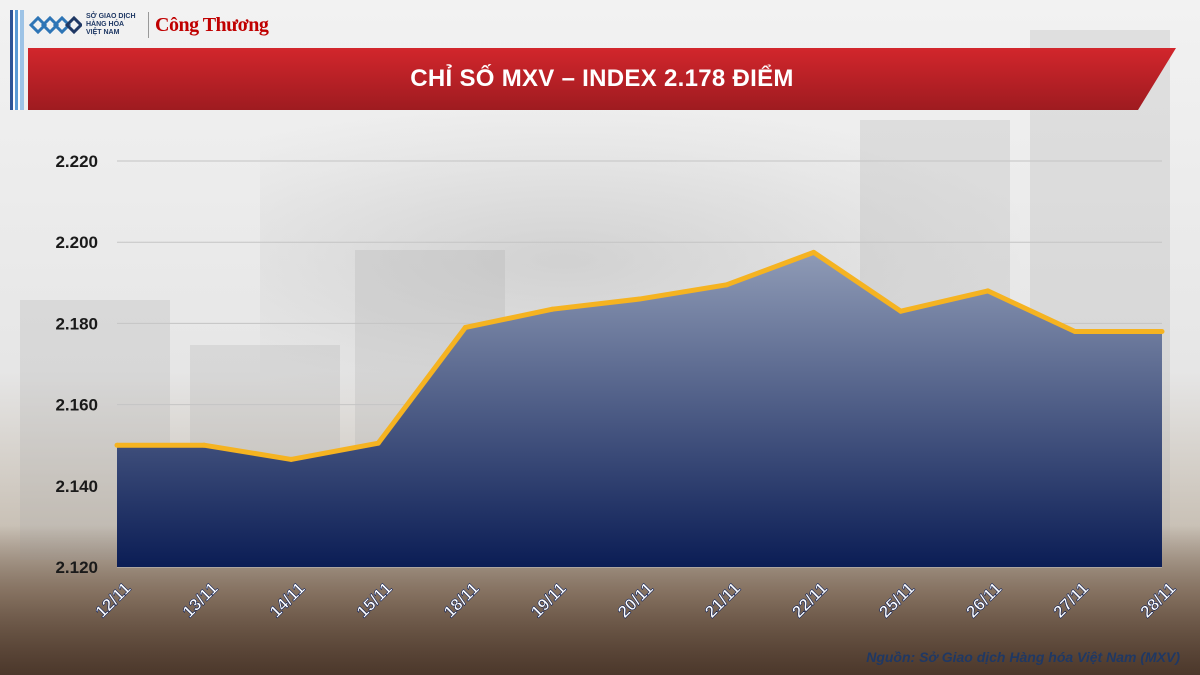 The width and height of the screenshot is (1200, 675). I want to click on y-tick-label: 2.140, so click(76, 486).